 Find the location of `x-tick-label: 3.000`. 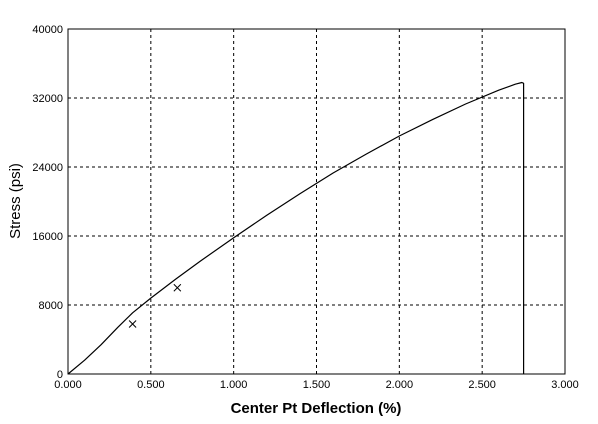

x-tick-label: 3.000 is located at coordinates (565, 385).